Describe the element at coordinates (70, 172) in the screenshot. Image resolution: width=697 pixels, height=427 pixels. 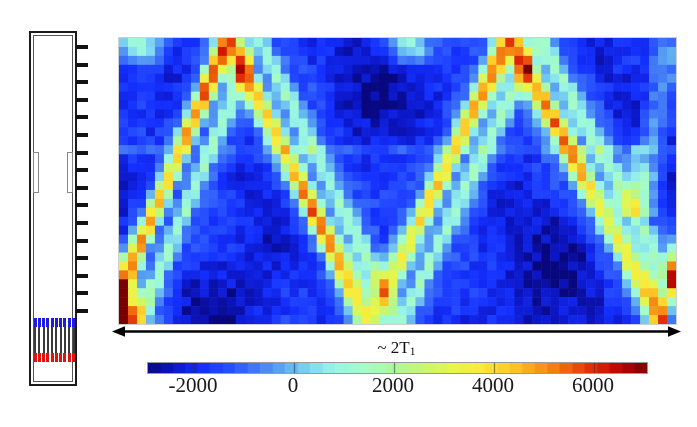
I see `window-slot-right` at that location.